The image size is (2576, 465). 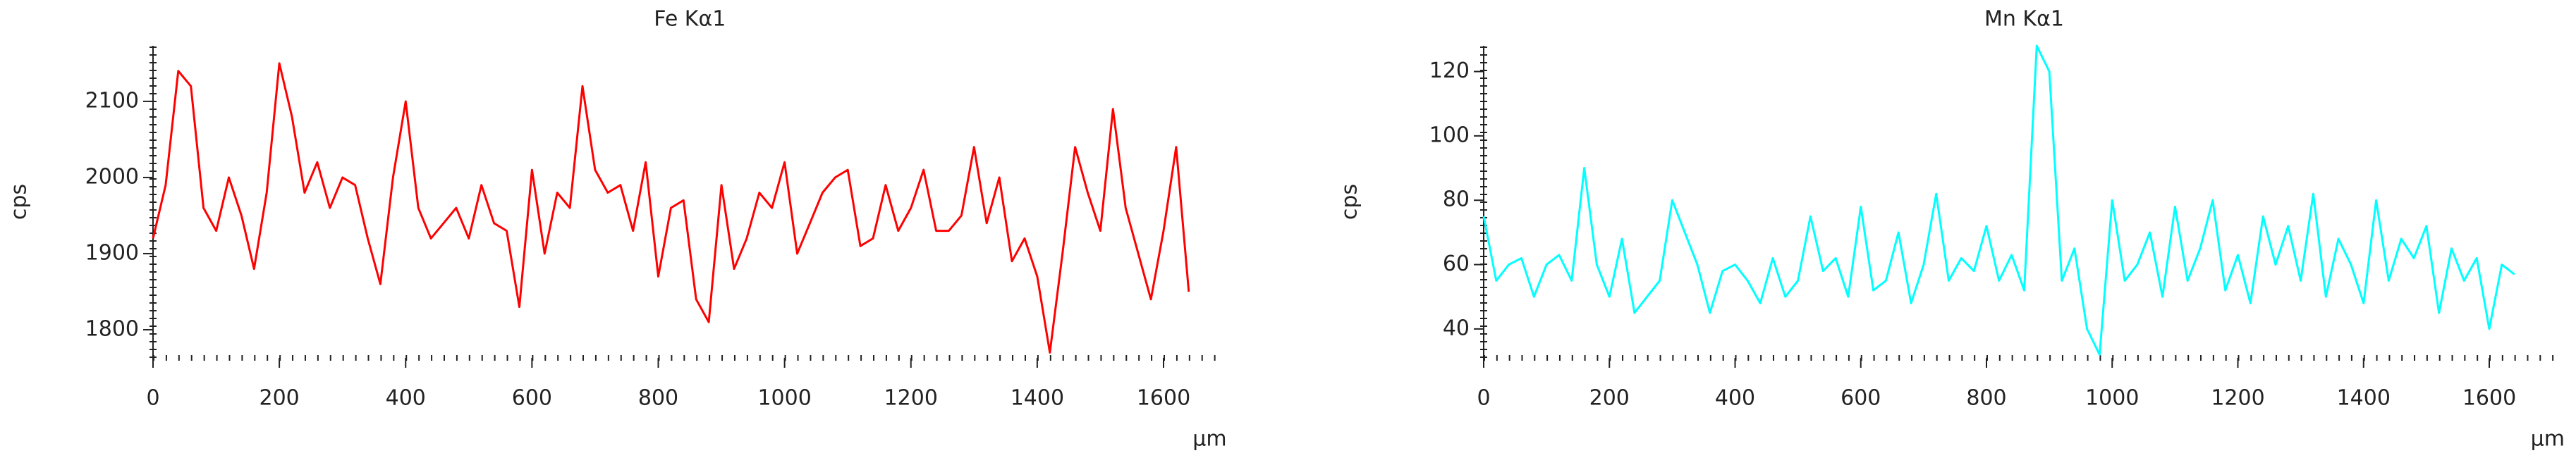 What do you see at coordinates (1457, 200) in the screenshot?
I see `y-tick-label: 80` at bounding box center [1457, 200].